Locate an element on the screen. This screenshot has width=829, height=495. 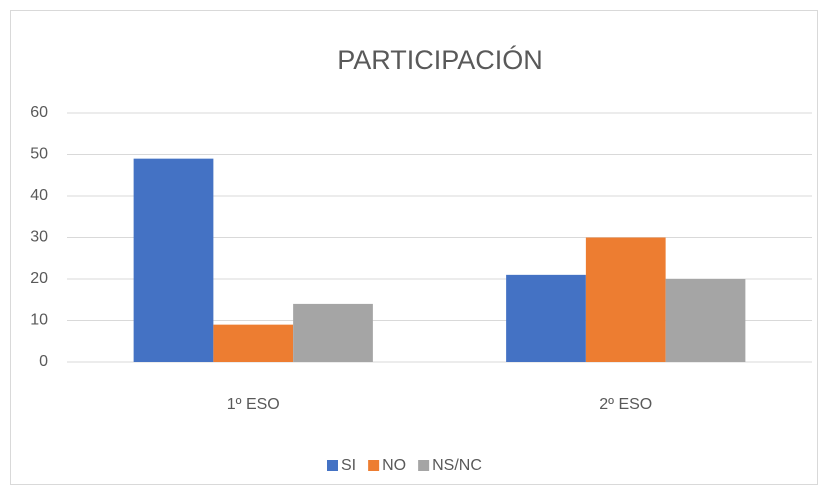
y-tick-label: 0 is located at coordinates (43, 361).